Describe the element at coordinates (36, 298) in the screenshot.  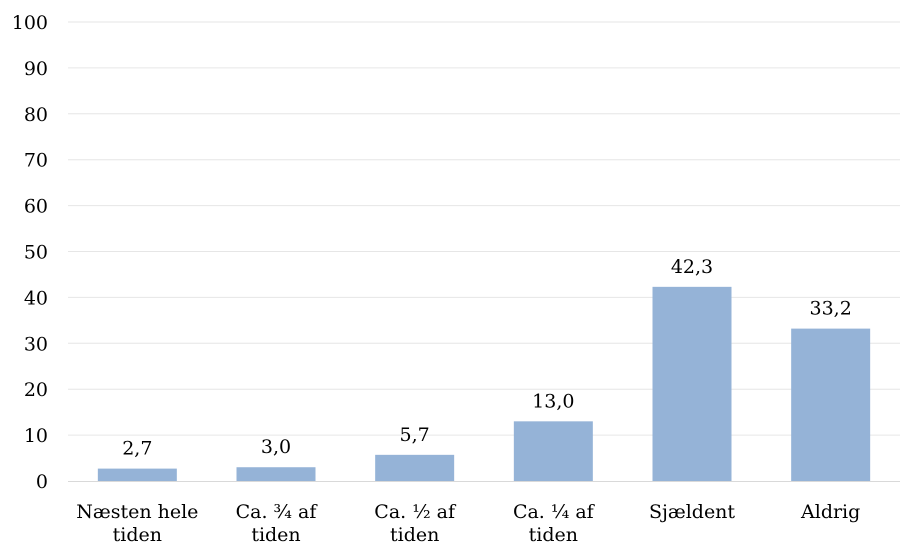
I see `y-tick-label: 40` at that location.